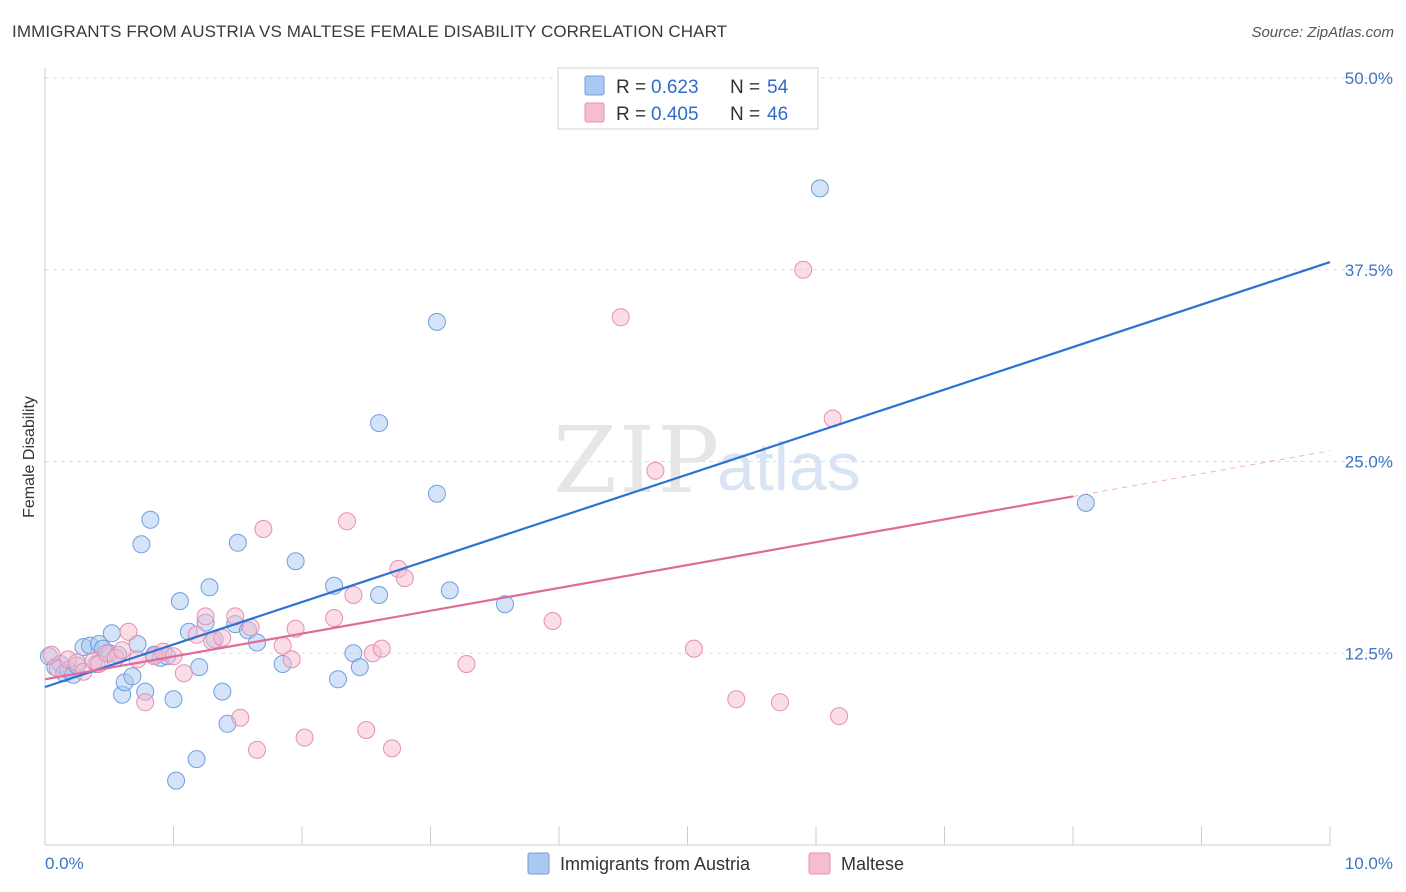 This screenshot has height=892, width=1406. What do you see at coordinates (538, 863) in the screenshot?
I see `series-swatch-austria` at bounding box center [538, 863].